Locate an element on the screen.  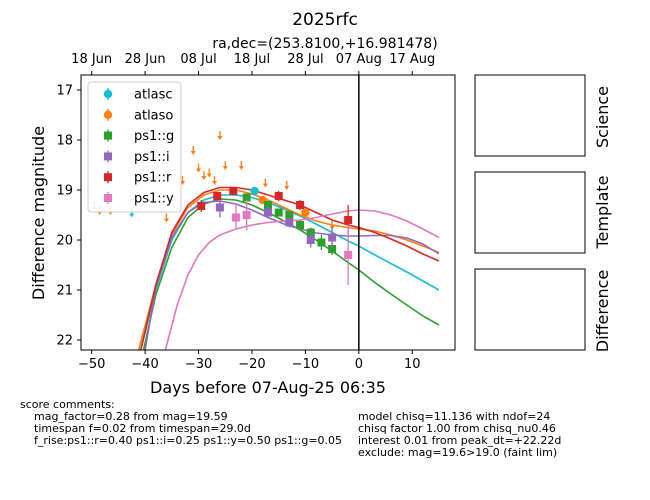
score-comment-left-2: timespan f=0.02 from timespan=29.0d is located at coordinates (142, 428).